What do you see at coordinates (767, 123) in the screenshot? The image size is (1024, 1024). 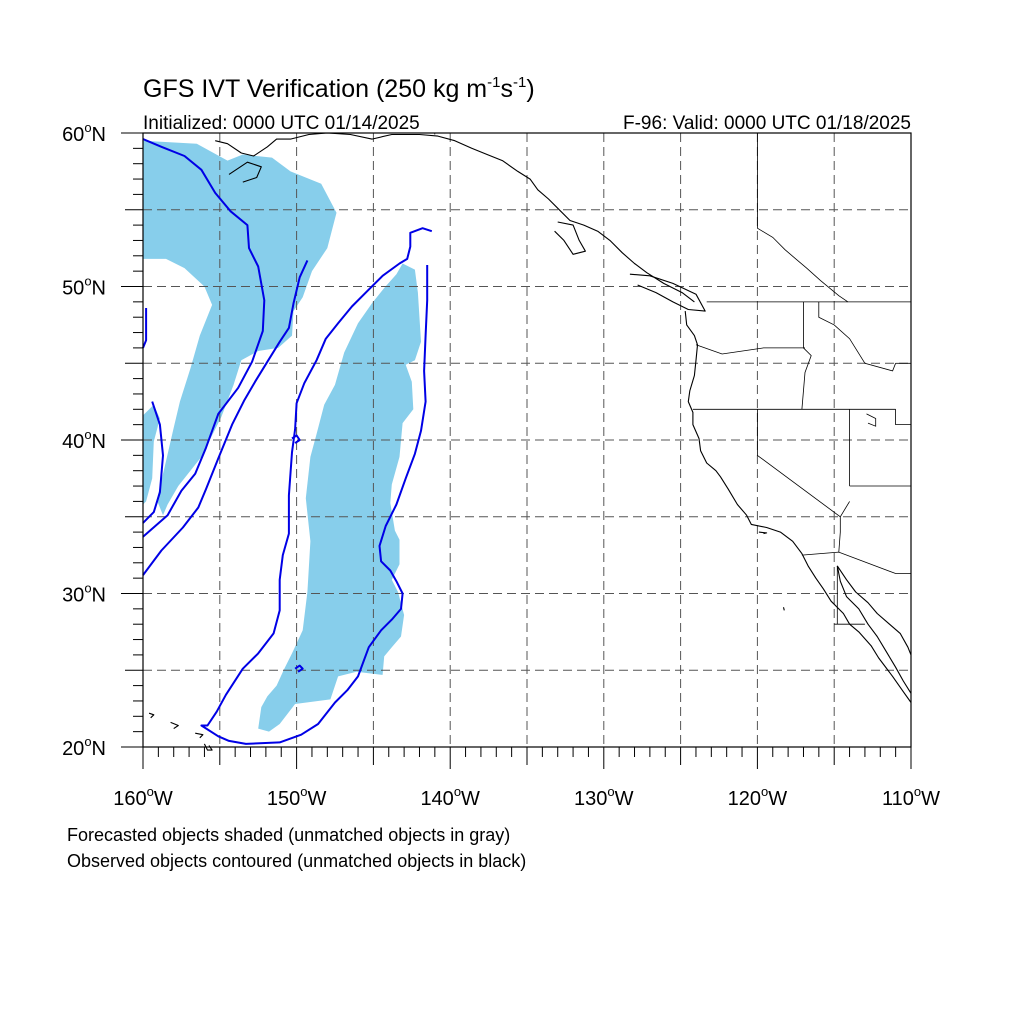 I see `valid-label: F-96: Valid: 0000 UTC 01/18/2025` at bounding box center [767, 123].